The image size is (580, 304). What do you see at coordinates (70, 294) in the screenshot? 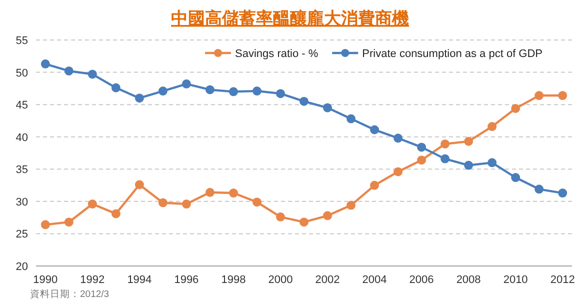
I see `text: 資料日期：2012/3` at bounding box center [70, 294].